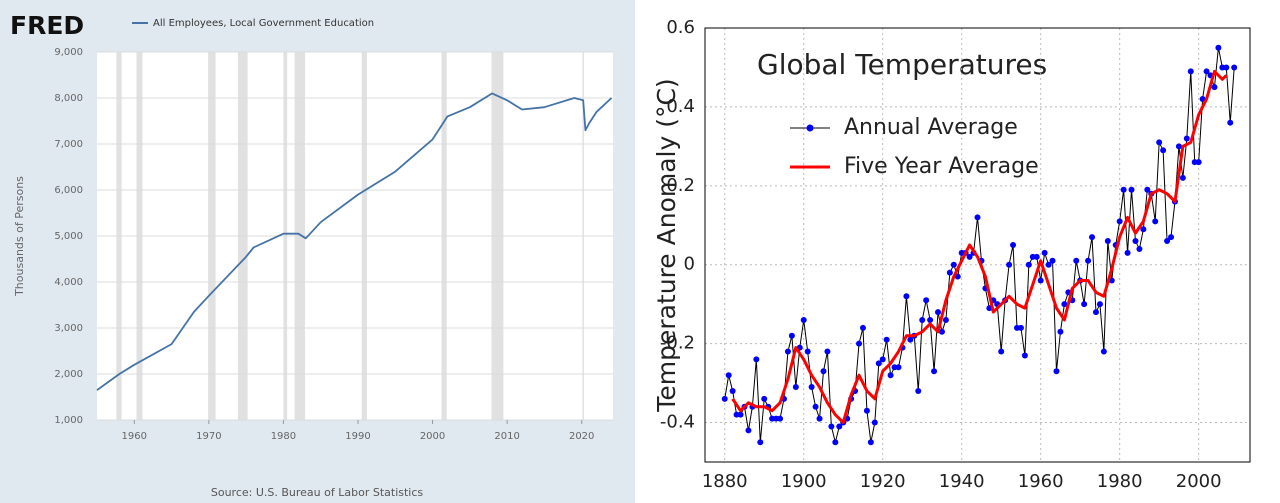  I want to click on y-tick-label: 0.2, so click(680, 185).